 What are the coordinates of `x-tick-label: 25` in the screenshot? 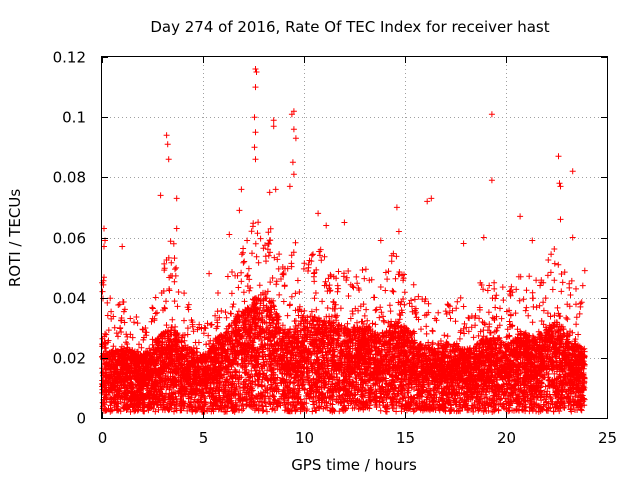 It's located at (607, 438).